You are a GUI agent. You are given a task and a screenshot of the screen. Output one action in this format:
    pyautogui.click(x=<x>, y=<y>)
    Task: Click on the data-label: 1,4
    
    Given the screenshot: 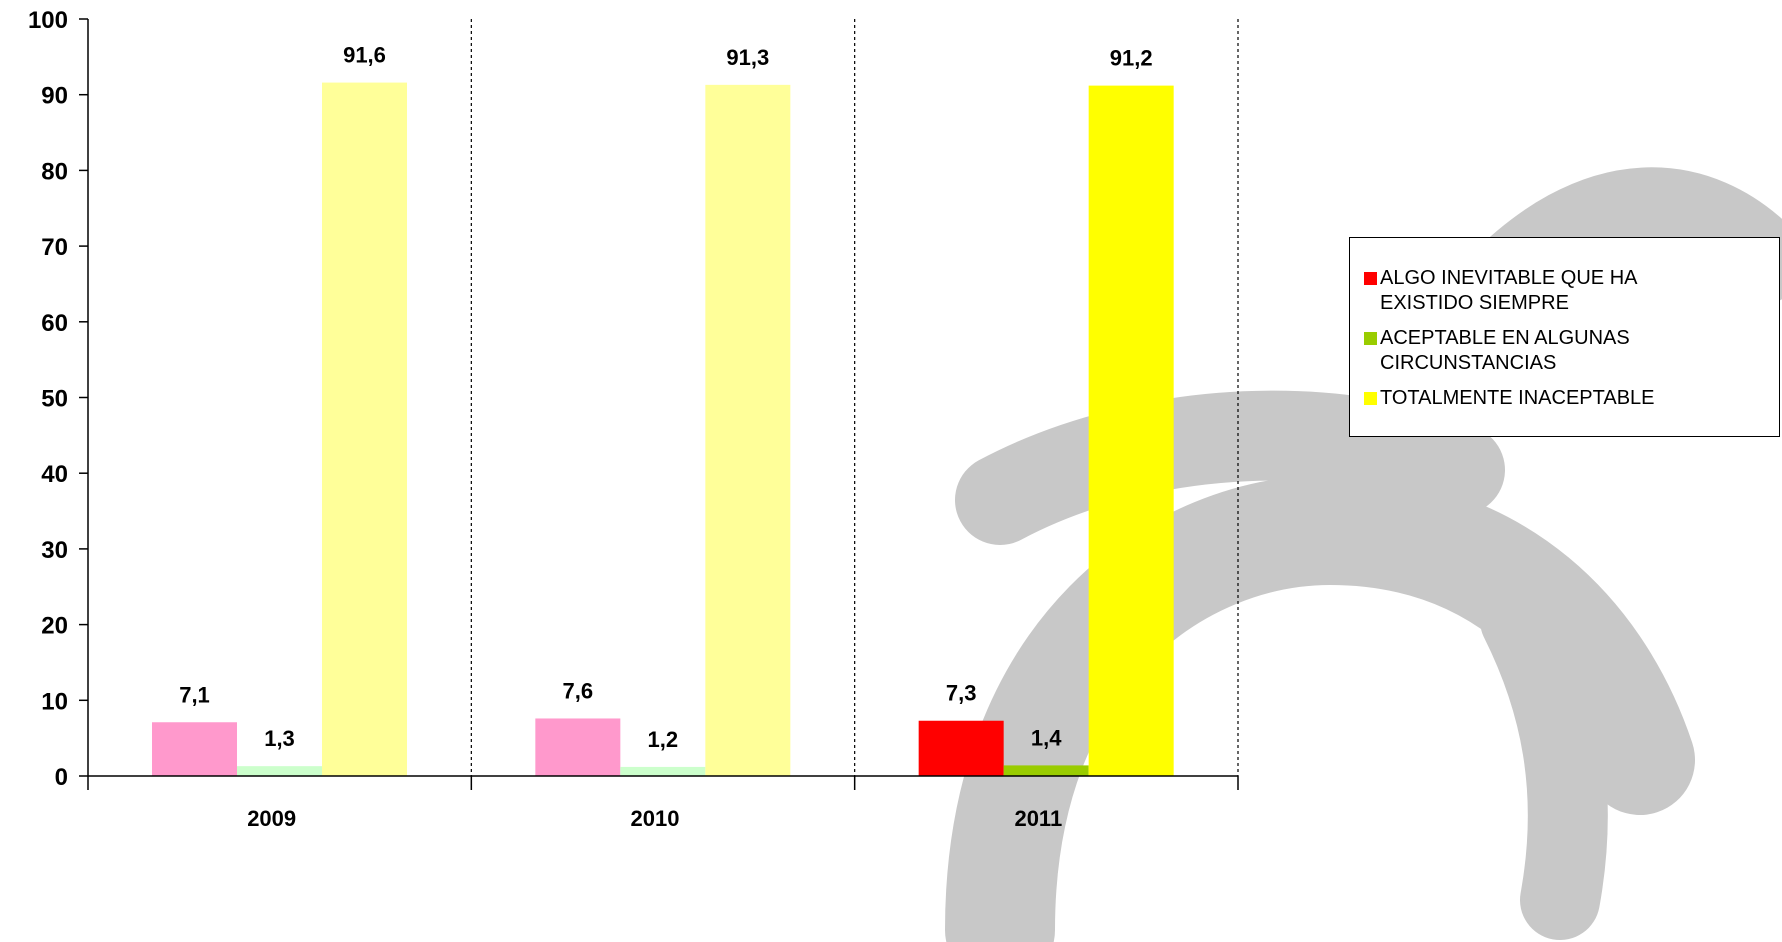 What is the action you would take?
    pyautogui.click(x=1046, y=737)
    